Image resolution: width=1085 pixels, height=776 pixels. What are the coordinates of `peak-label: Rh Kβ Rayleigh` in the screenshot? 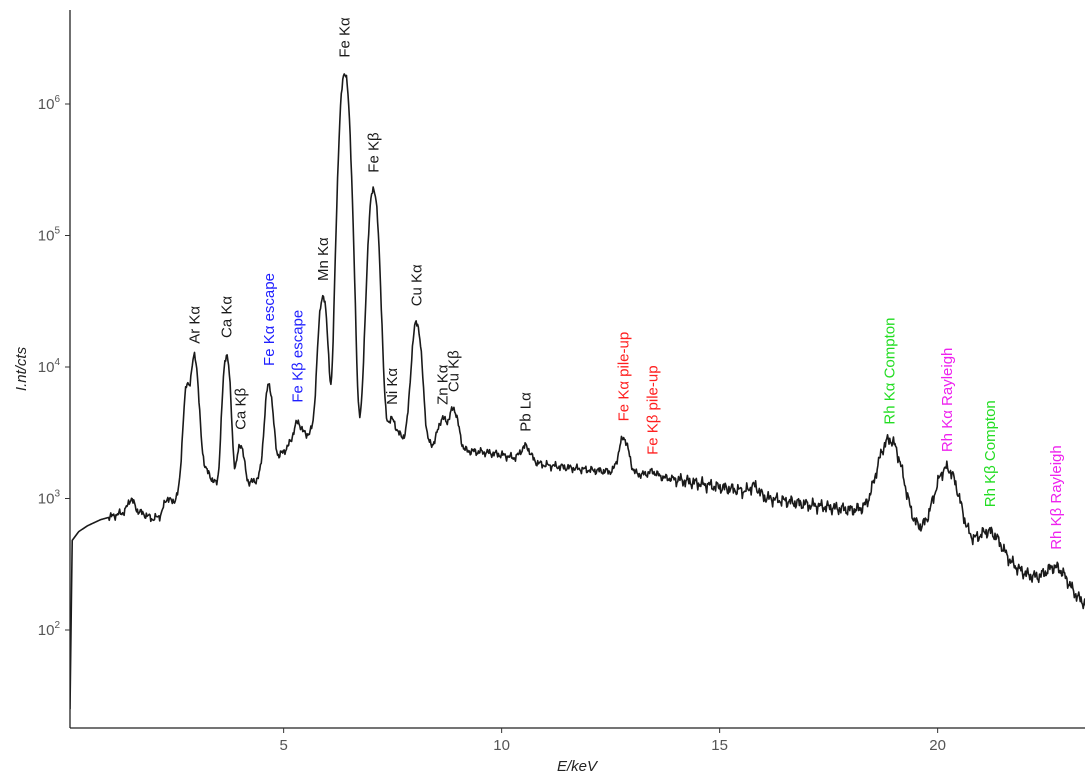 It's located at (1056, 497).